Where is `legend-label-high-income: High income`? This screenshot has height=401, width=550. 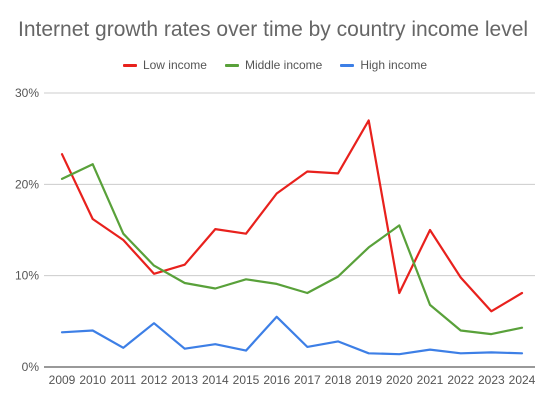 legend-label-high-income: High income is located at coordinates (394, 65).